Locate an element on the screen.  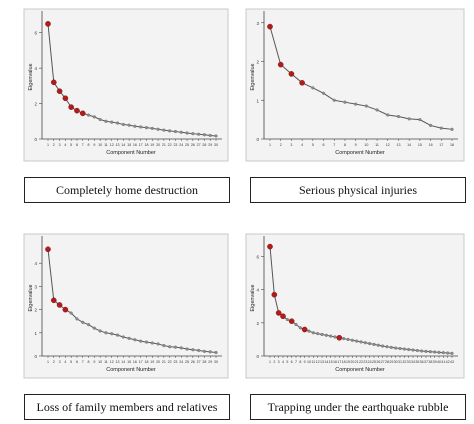
x-tick-label: 41 is located at coordinates (443, 362).